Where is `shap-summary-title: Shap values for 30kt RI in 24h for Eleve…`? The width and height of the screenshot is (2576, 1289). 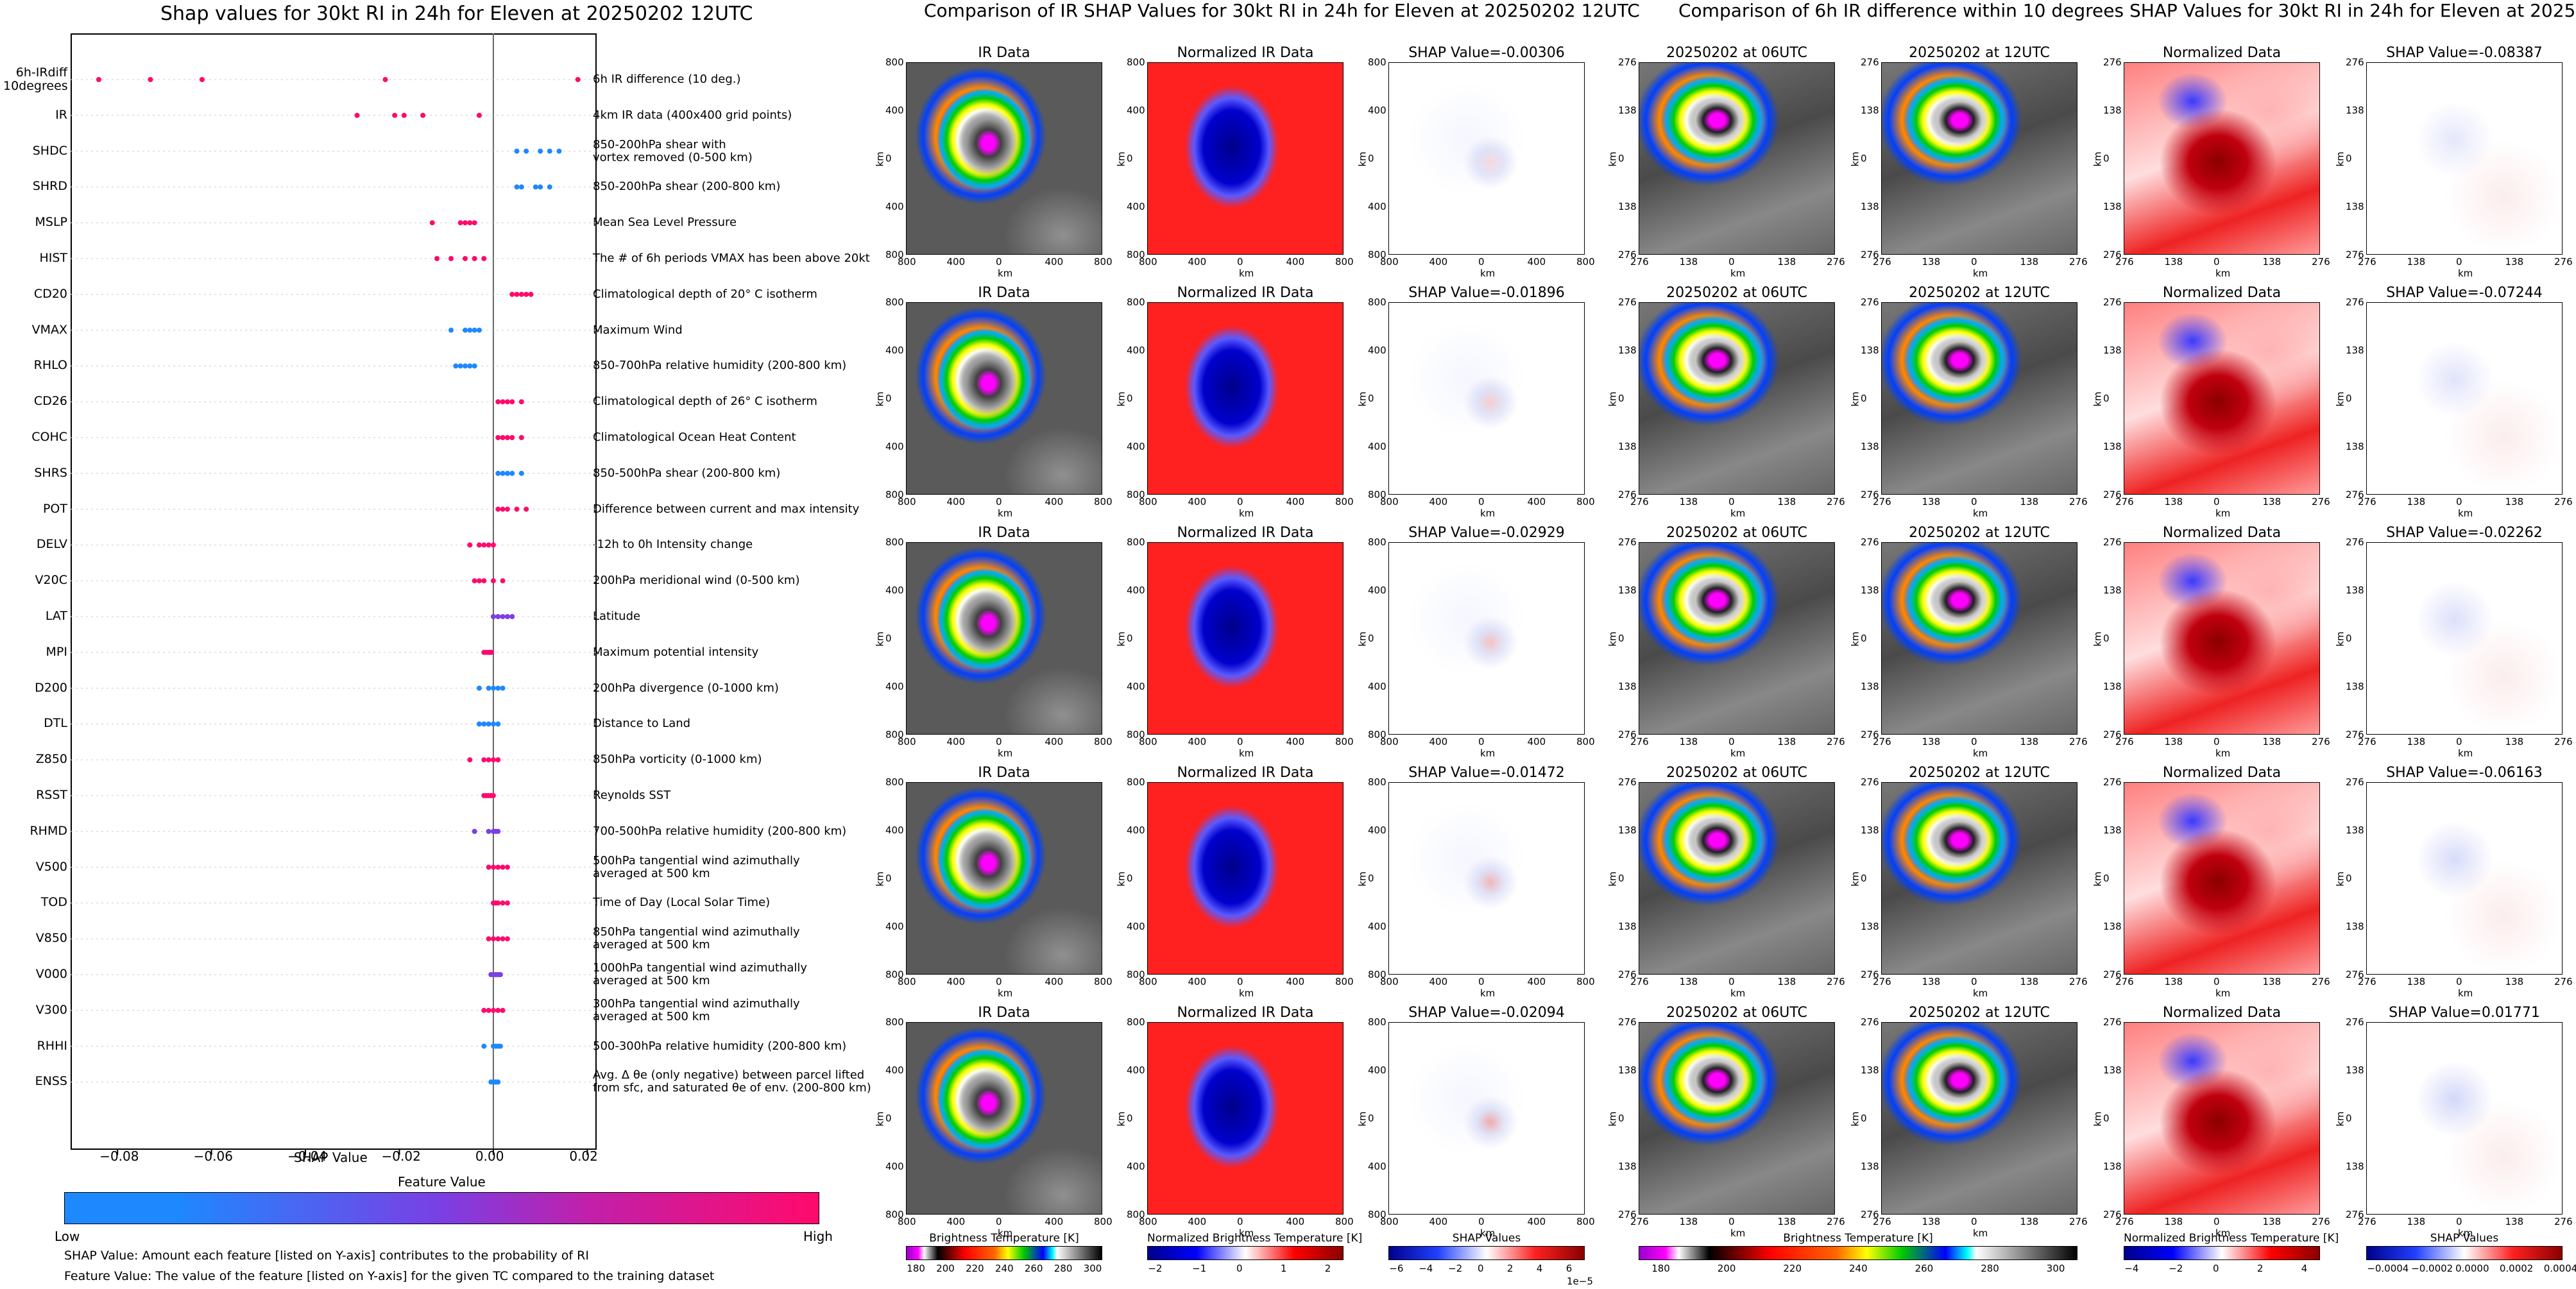 shap-summary-title: Shap values for 30kt RI in 24h for Eleve… is located at coordinates (457, 14).